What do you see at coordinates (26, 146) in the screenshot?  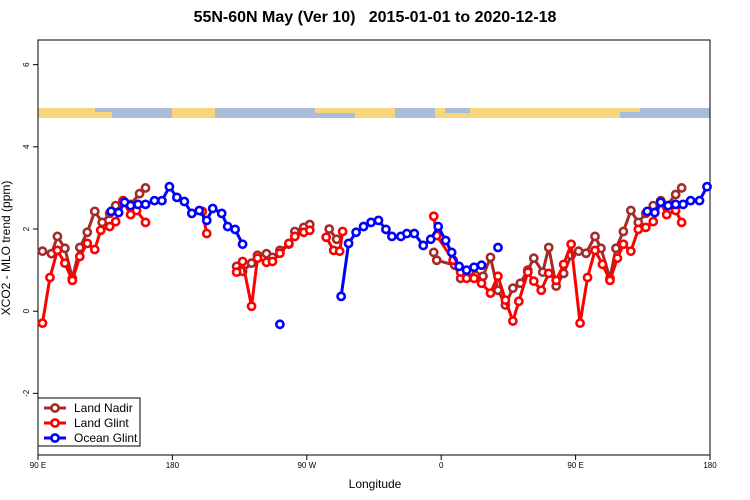 I see `y-tick-label: 4` at bounding box center [26, 146].